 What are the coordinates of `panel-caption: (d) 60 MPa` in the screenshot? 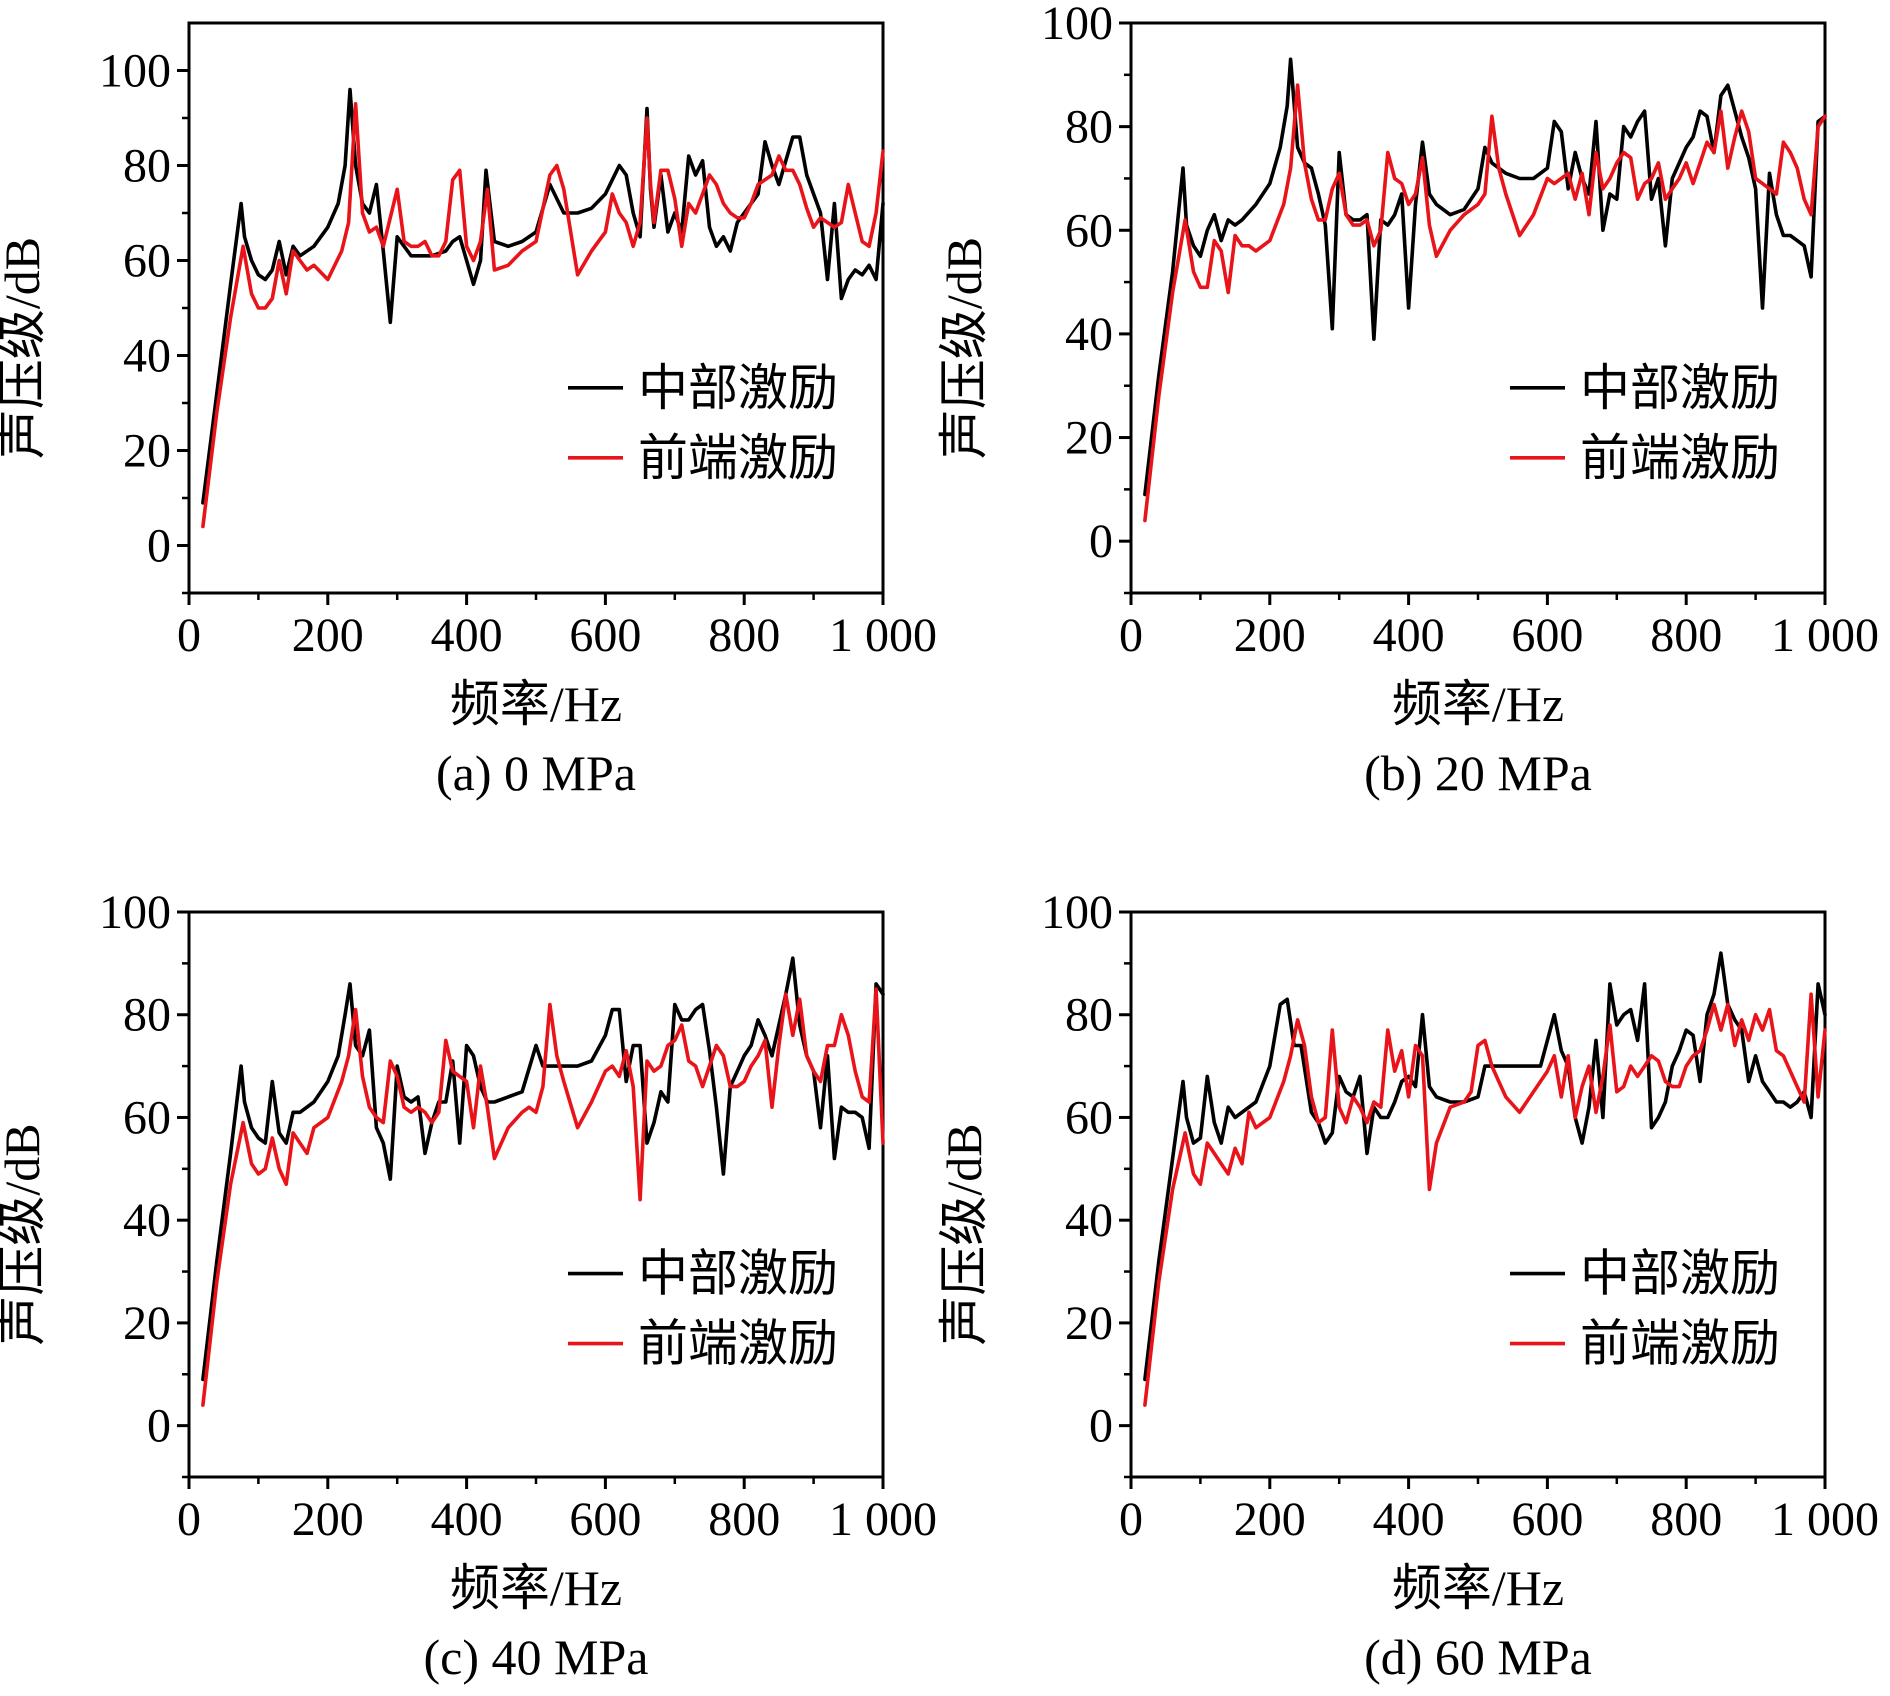 It's located at (1478, 1657).